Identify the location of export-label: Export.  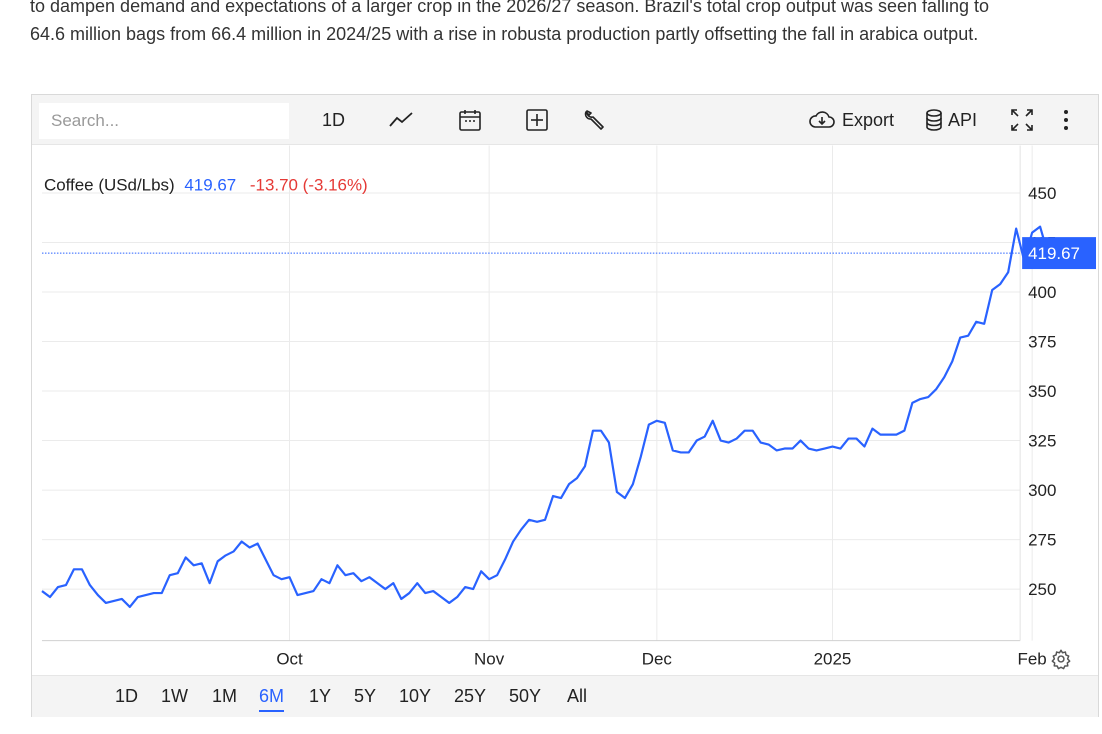
(868, 119).